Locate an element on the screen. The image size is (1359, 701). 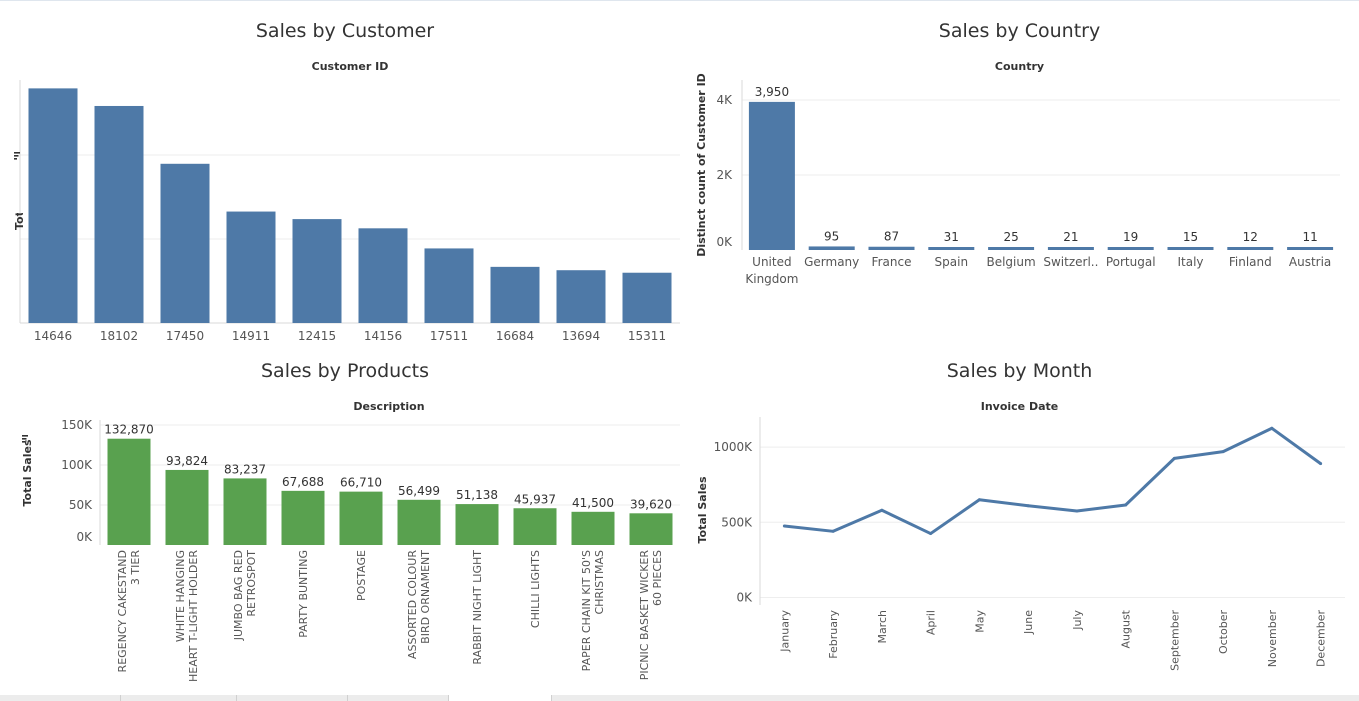
sheet-tab-strip is located at coordinates (679, 698).